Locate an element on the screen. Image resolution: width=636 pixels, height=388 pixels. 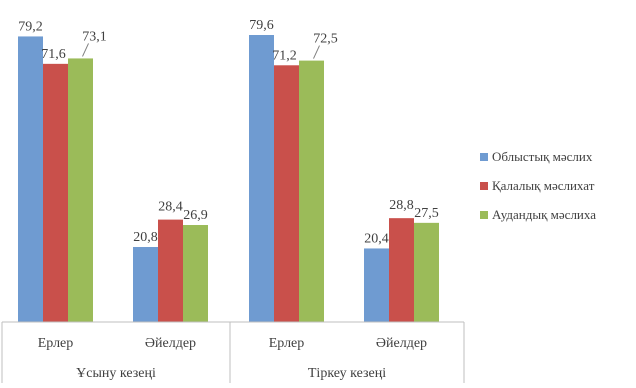
bar-s1-c3 is located at coordinates (401, 270).